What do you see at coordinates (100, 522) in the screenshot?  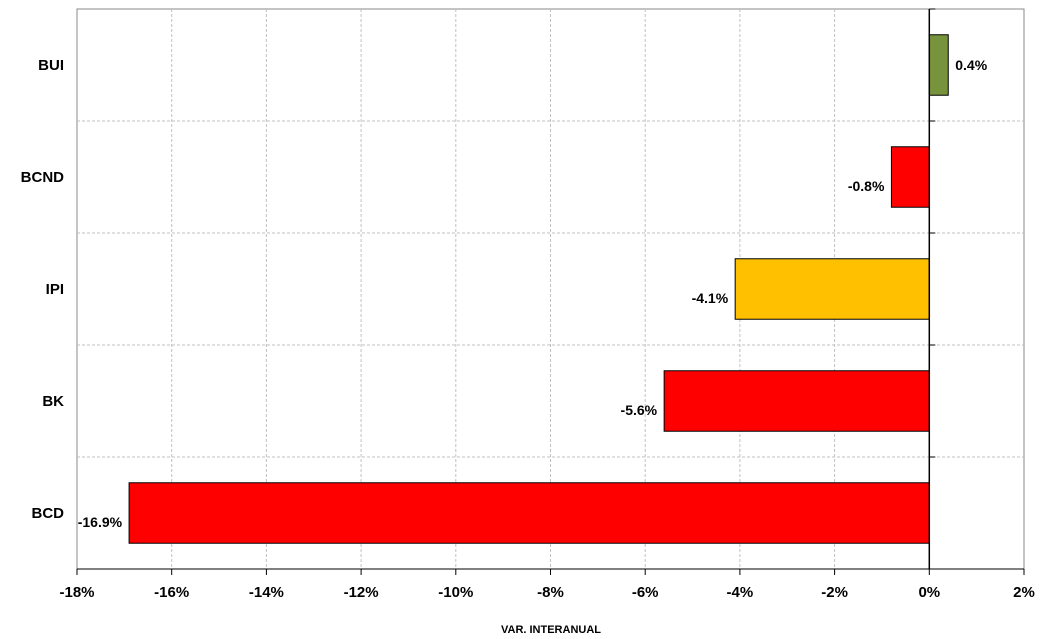 I see `data-label-bcd: -16.9%` at bounding box center [100, 522].